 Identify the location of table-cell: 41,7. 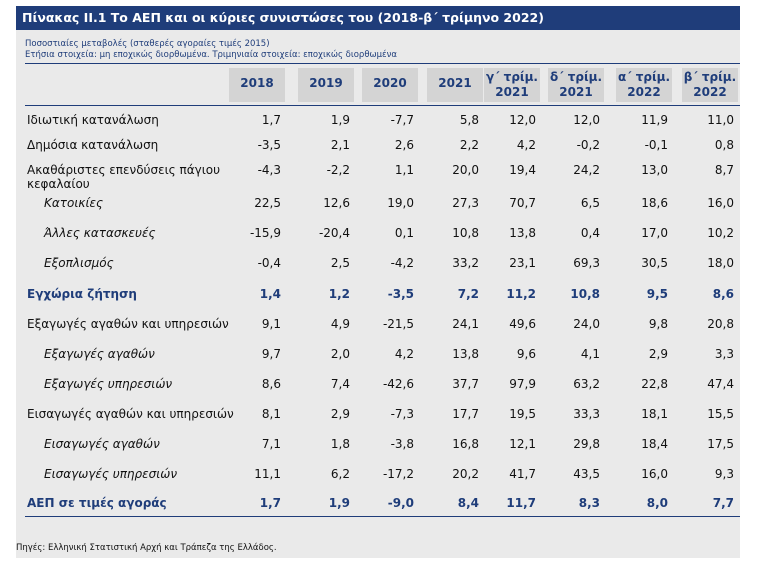
(522, 474).